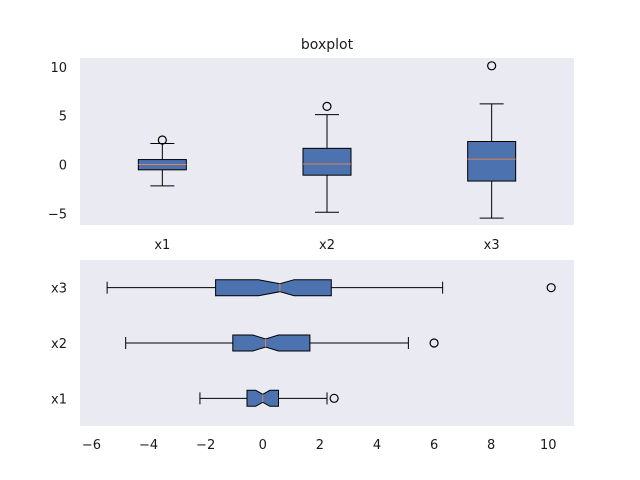 This screenshot has width=640, height=480. What do you see at coordinates (548, 445) in the screenshot?
I see `x-tick-label: 10` at bounding box center [548, 445].